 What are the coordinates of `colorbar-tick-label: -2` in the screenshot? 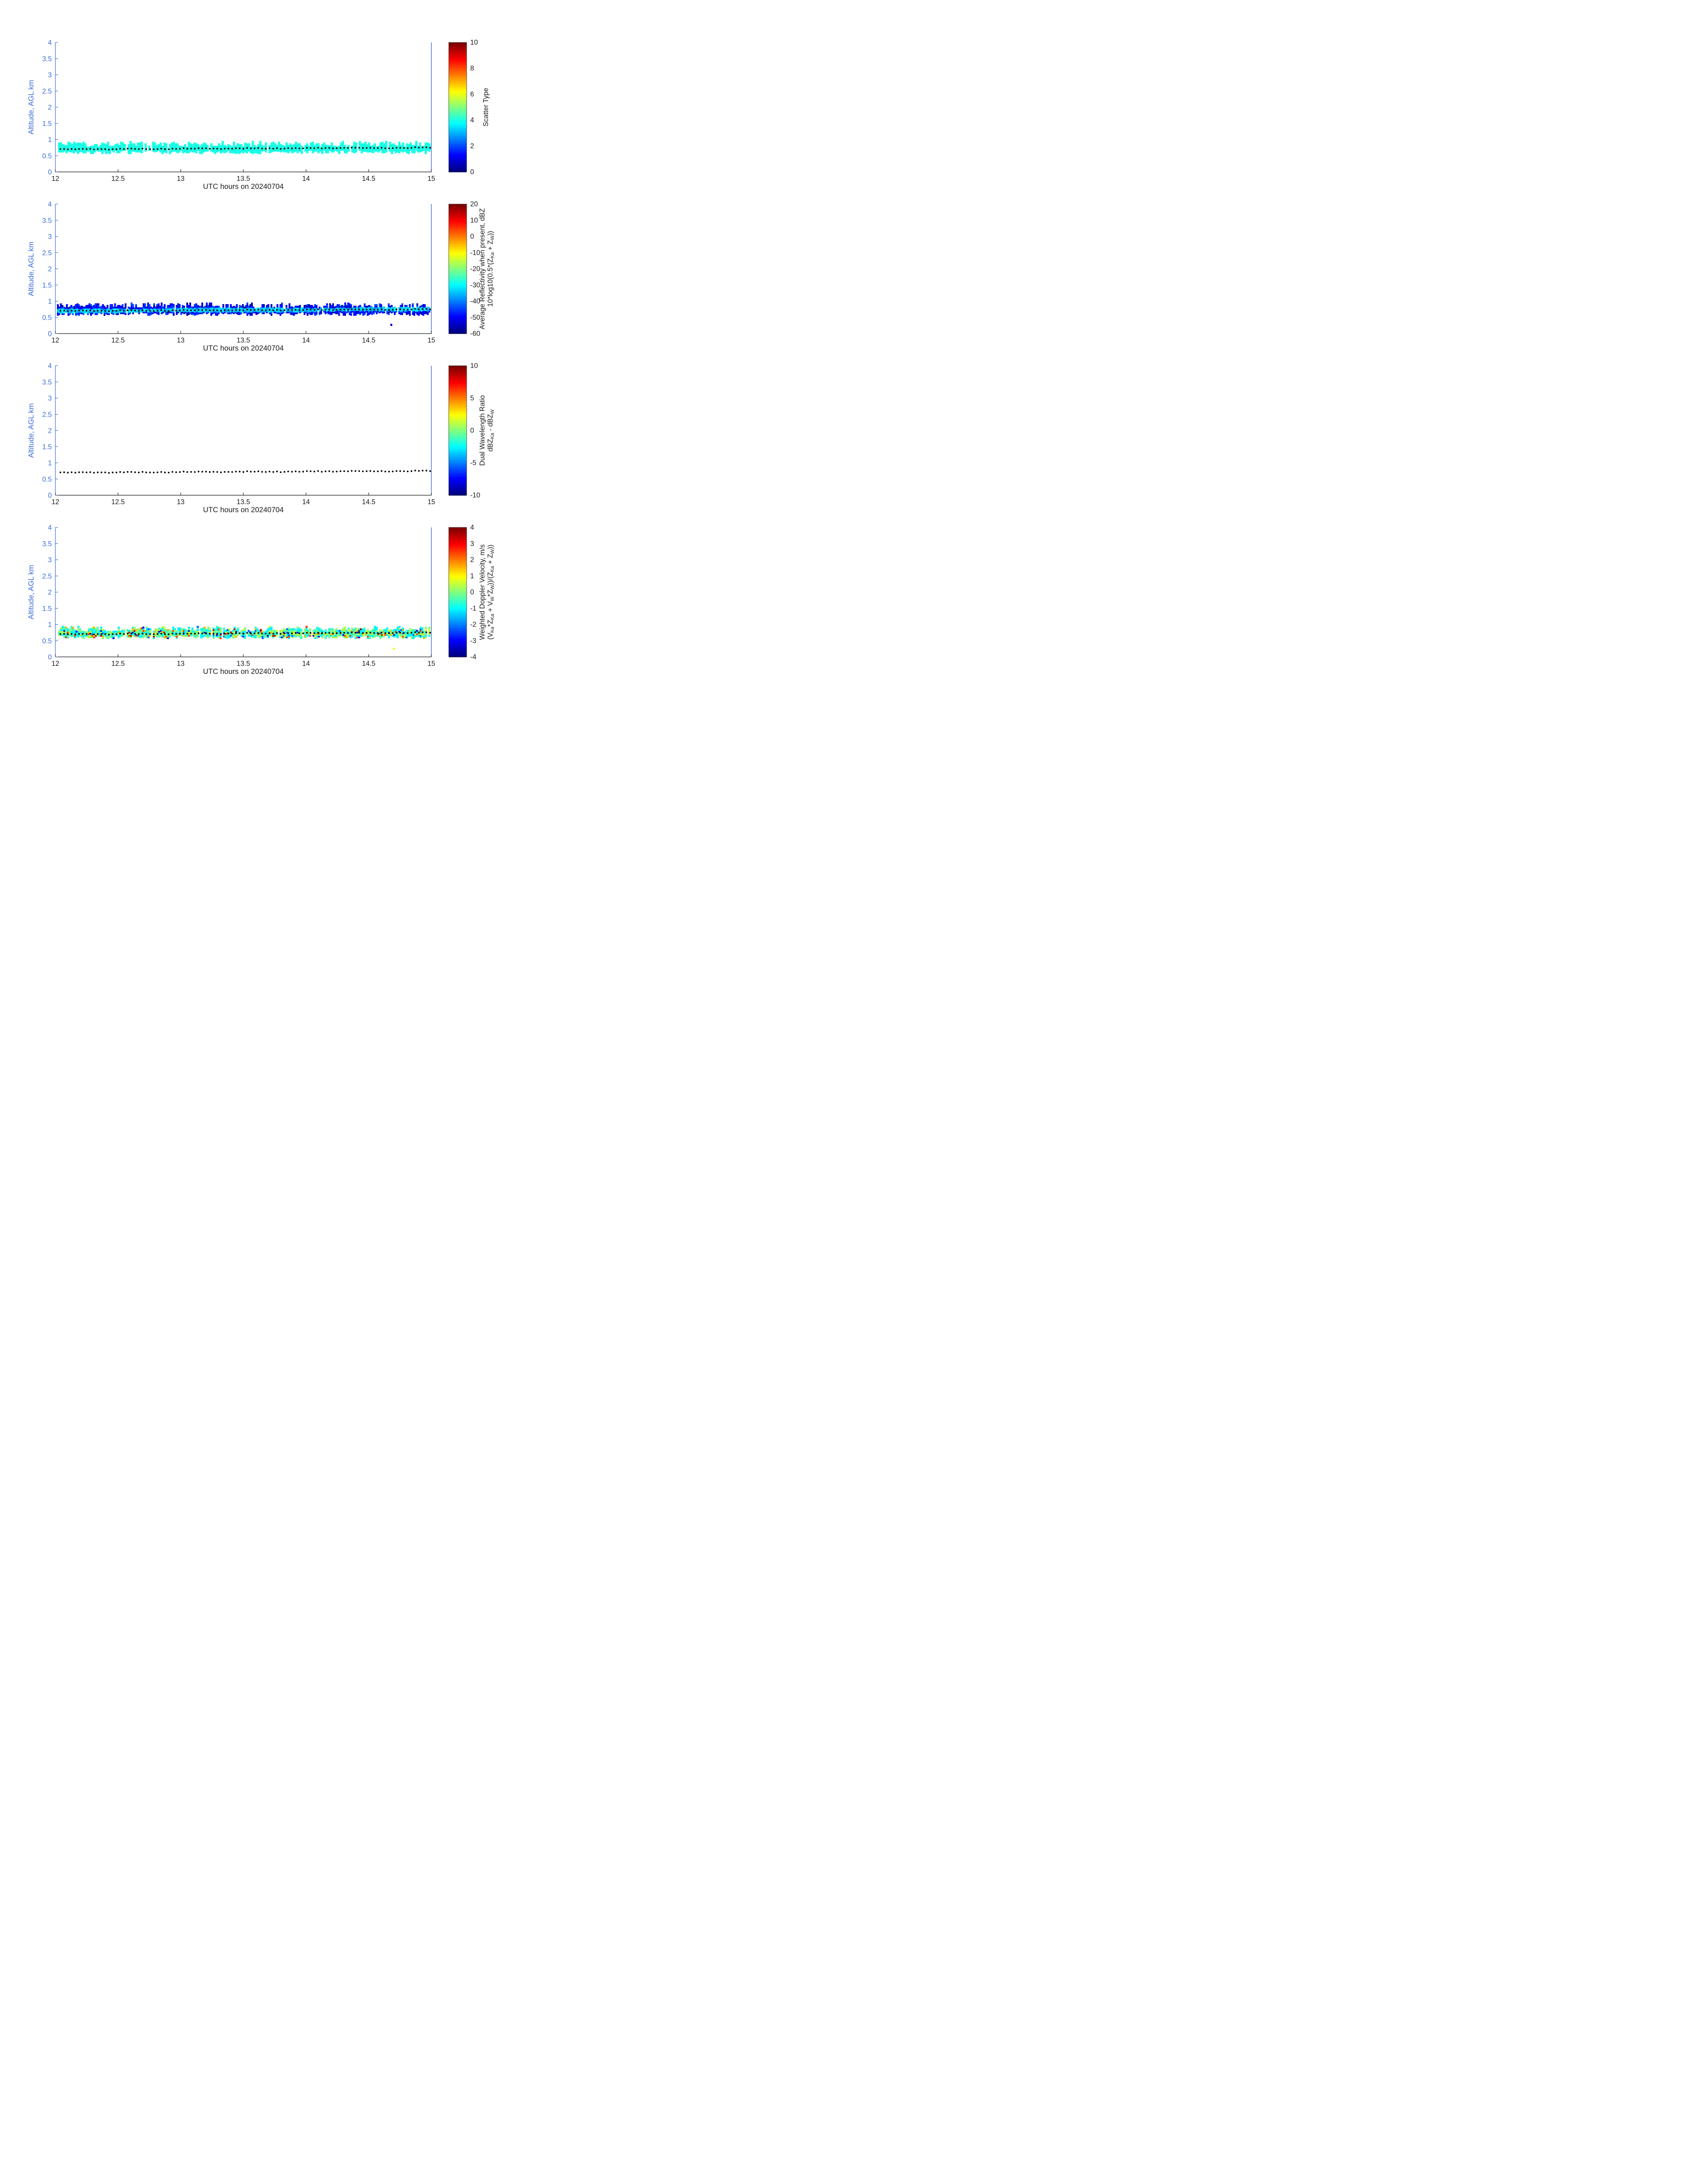 It's located at (473, 625).